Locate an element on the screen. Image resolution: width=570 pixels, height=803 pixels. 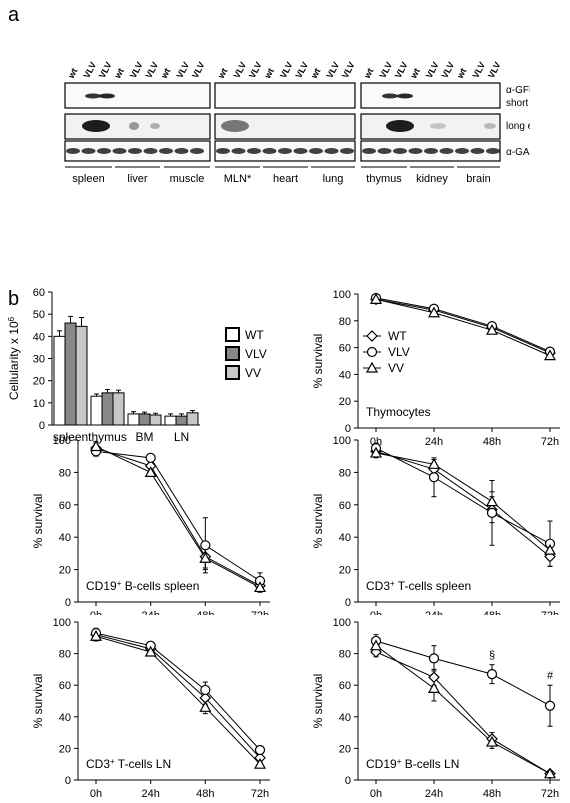
tissue-label: MLN* is located at coordinates (238, 179).